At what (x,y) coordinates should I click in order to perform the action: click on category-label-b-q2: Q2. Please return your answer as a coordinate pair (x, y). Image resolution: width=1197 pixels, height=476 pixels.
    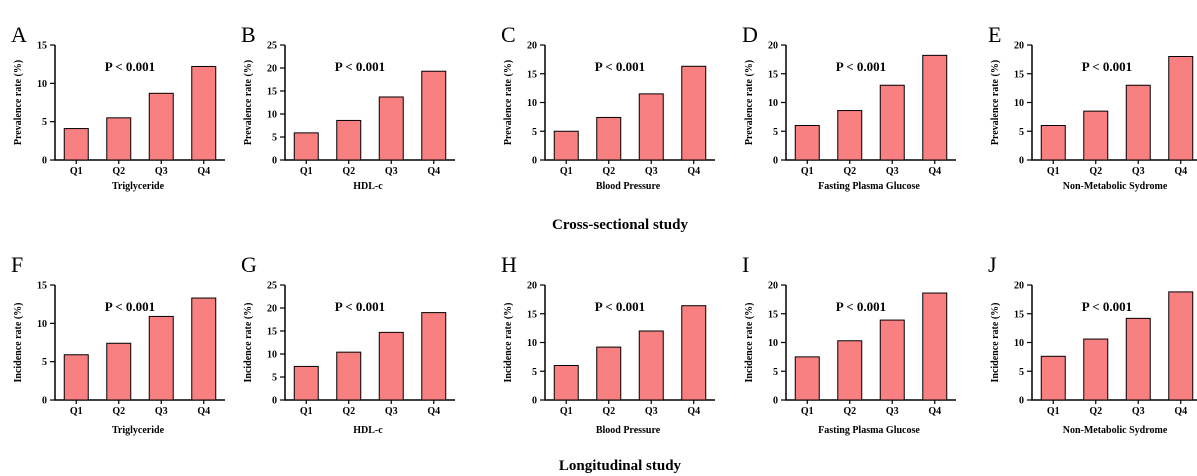
    Looking at the image, I should click on (348, 171).